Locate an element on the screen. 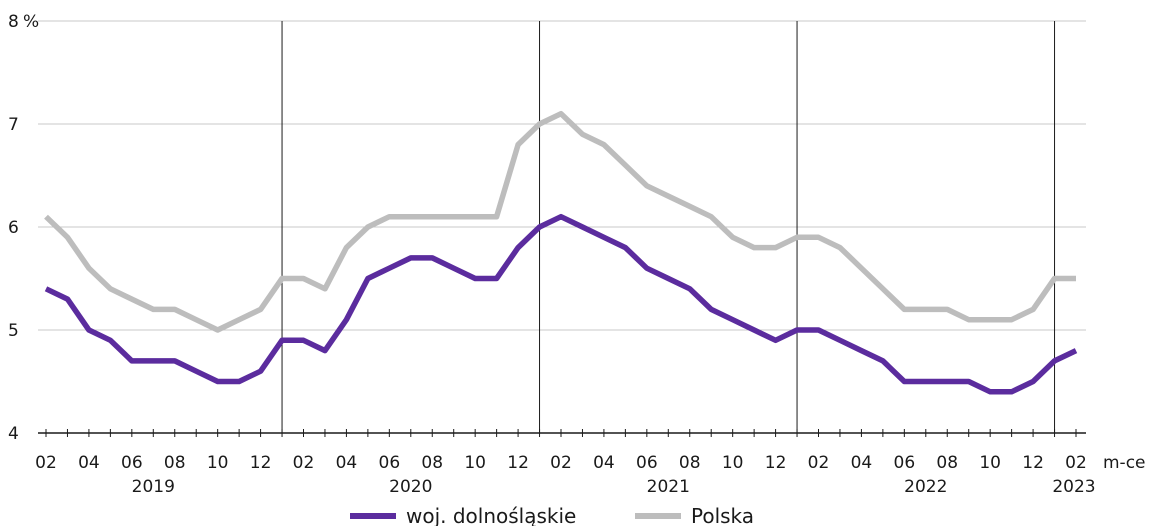 Image resolution: width=1152 pixels, height=526 pixels. legend-label: Polska is located at coordinates (722, 515).